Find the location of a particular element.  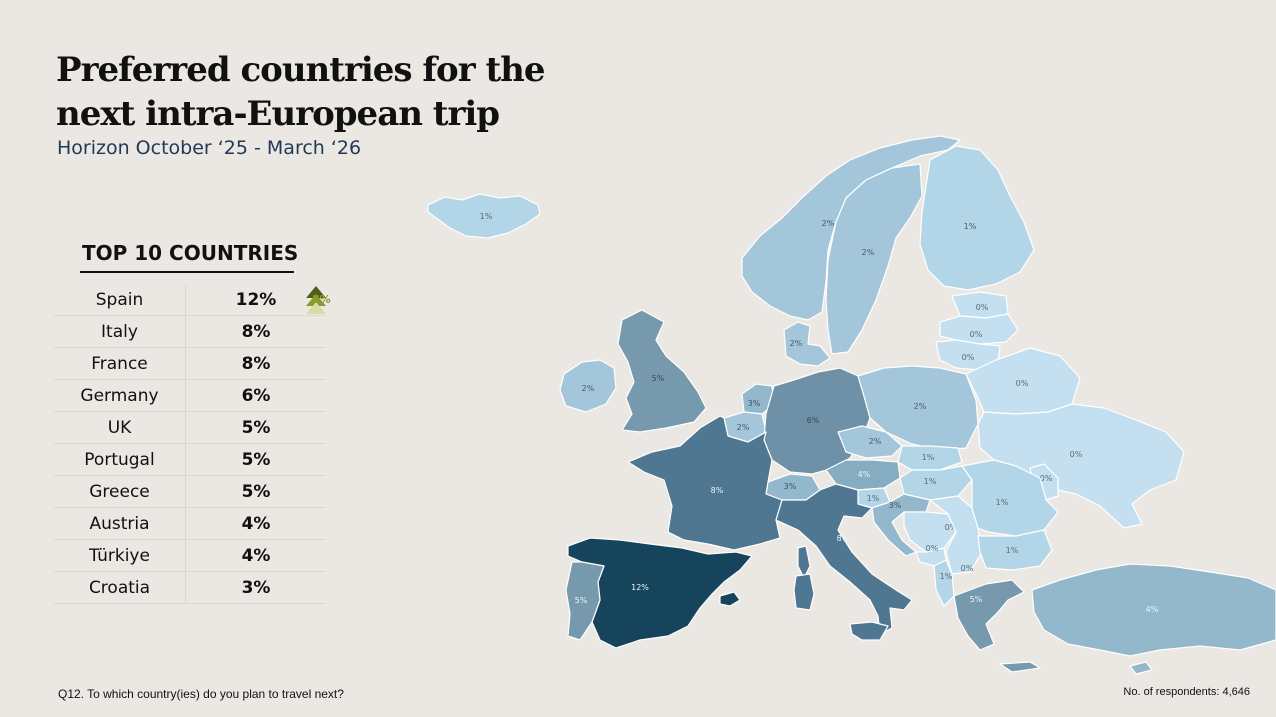

country-finland is located at coordinates (977, 218).